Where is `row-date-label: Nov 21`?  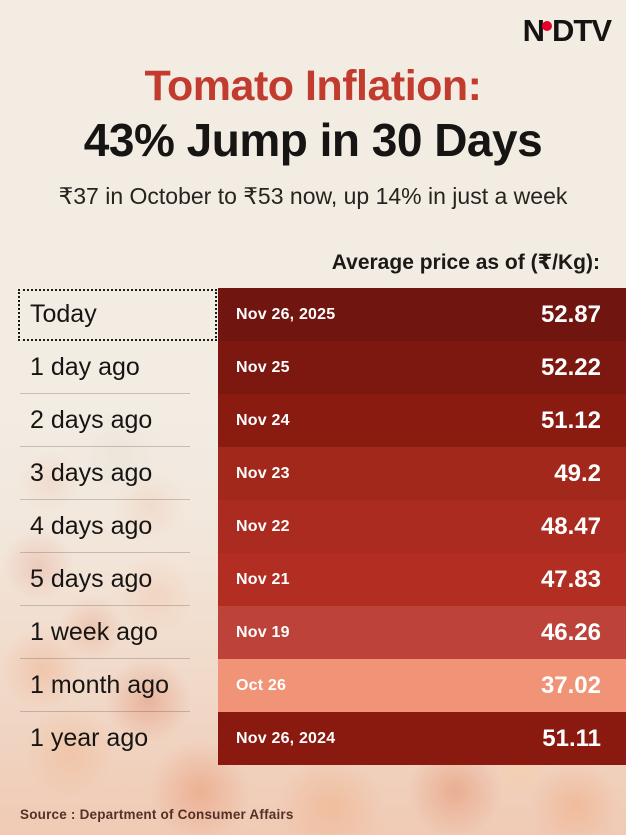
row-date-label: Nov 21 is located at coordinates (263, 579).